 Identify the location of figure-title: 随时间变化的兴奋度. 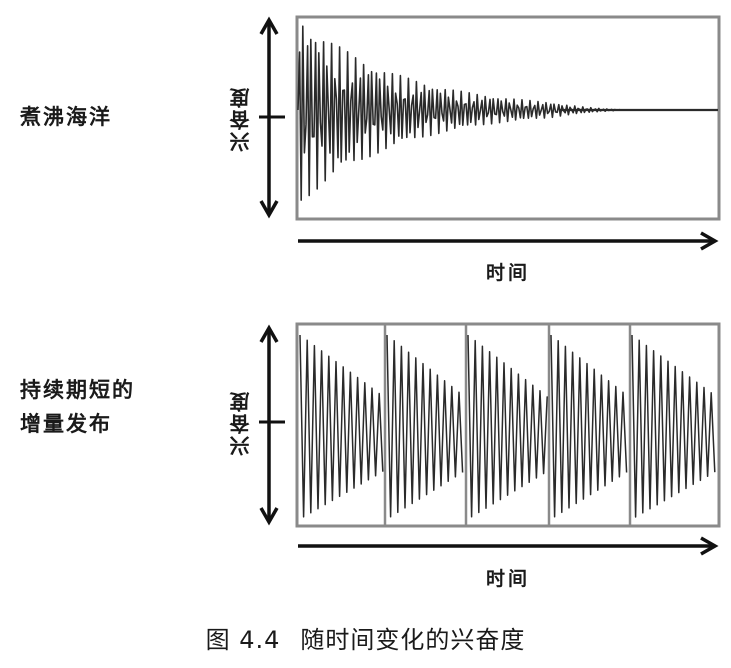
(413, 640).